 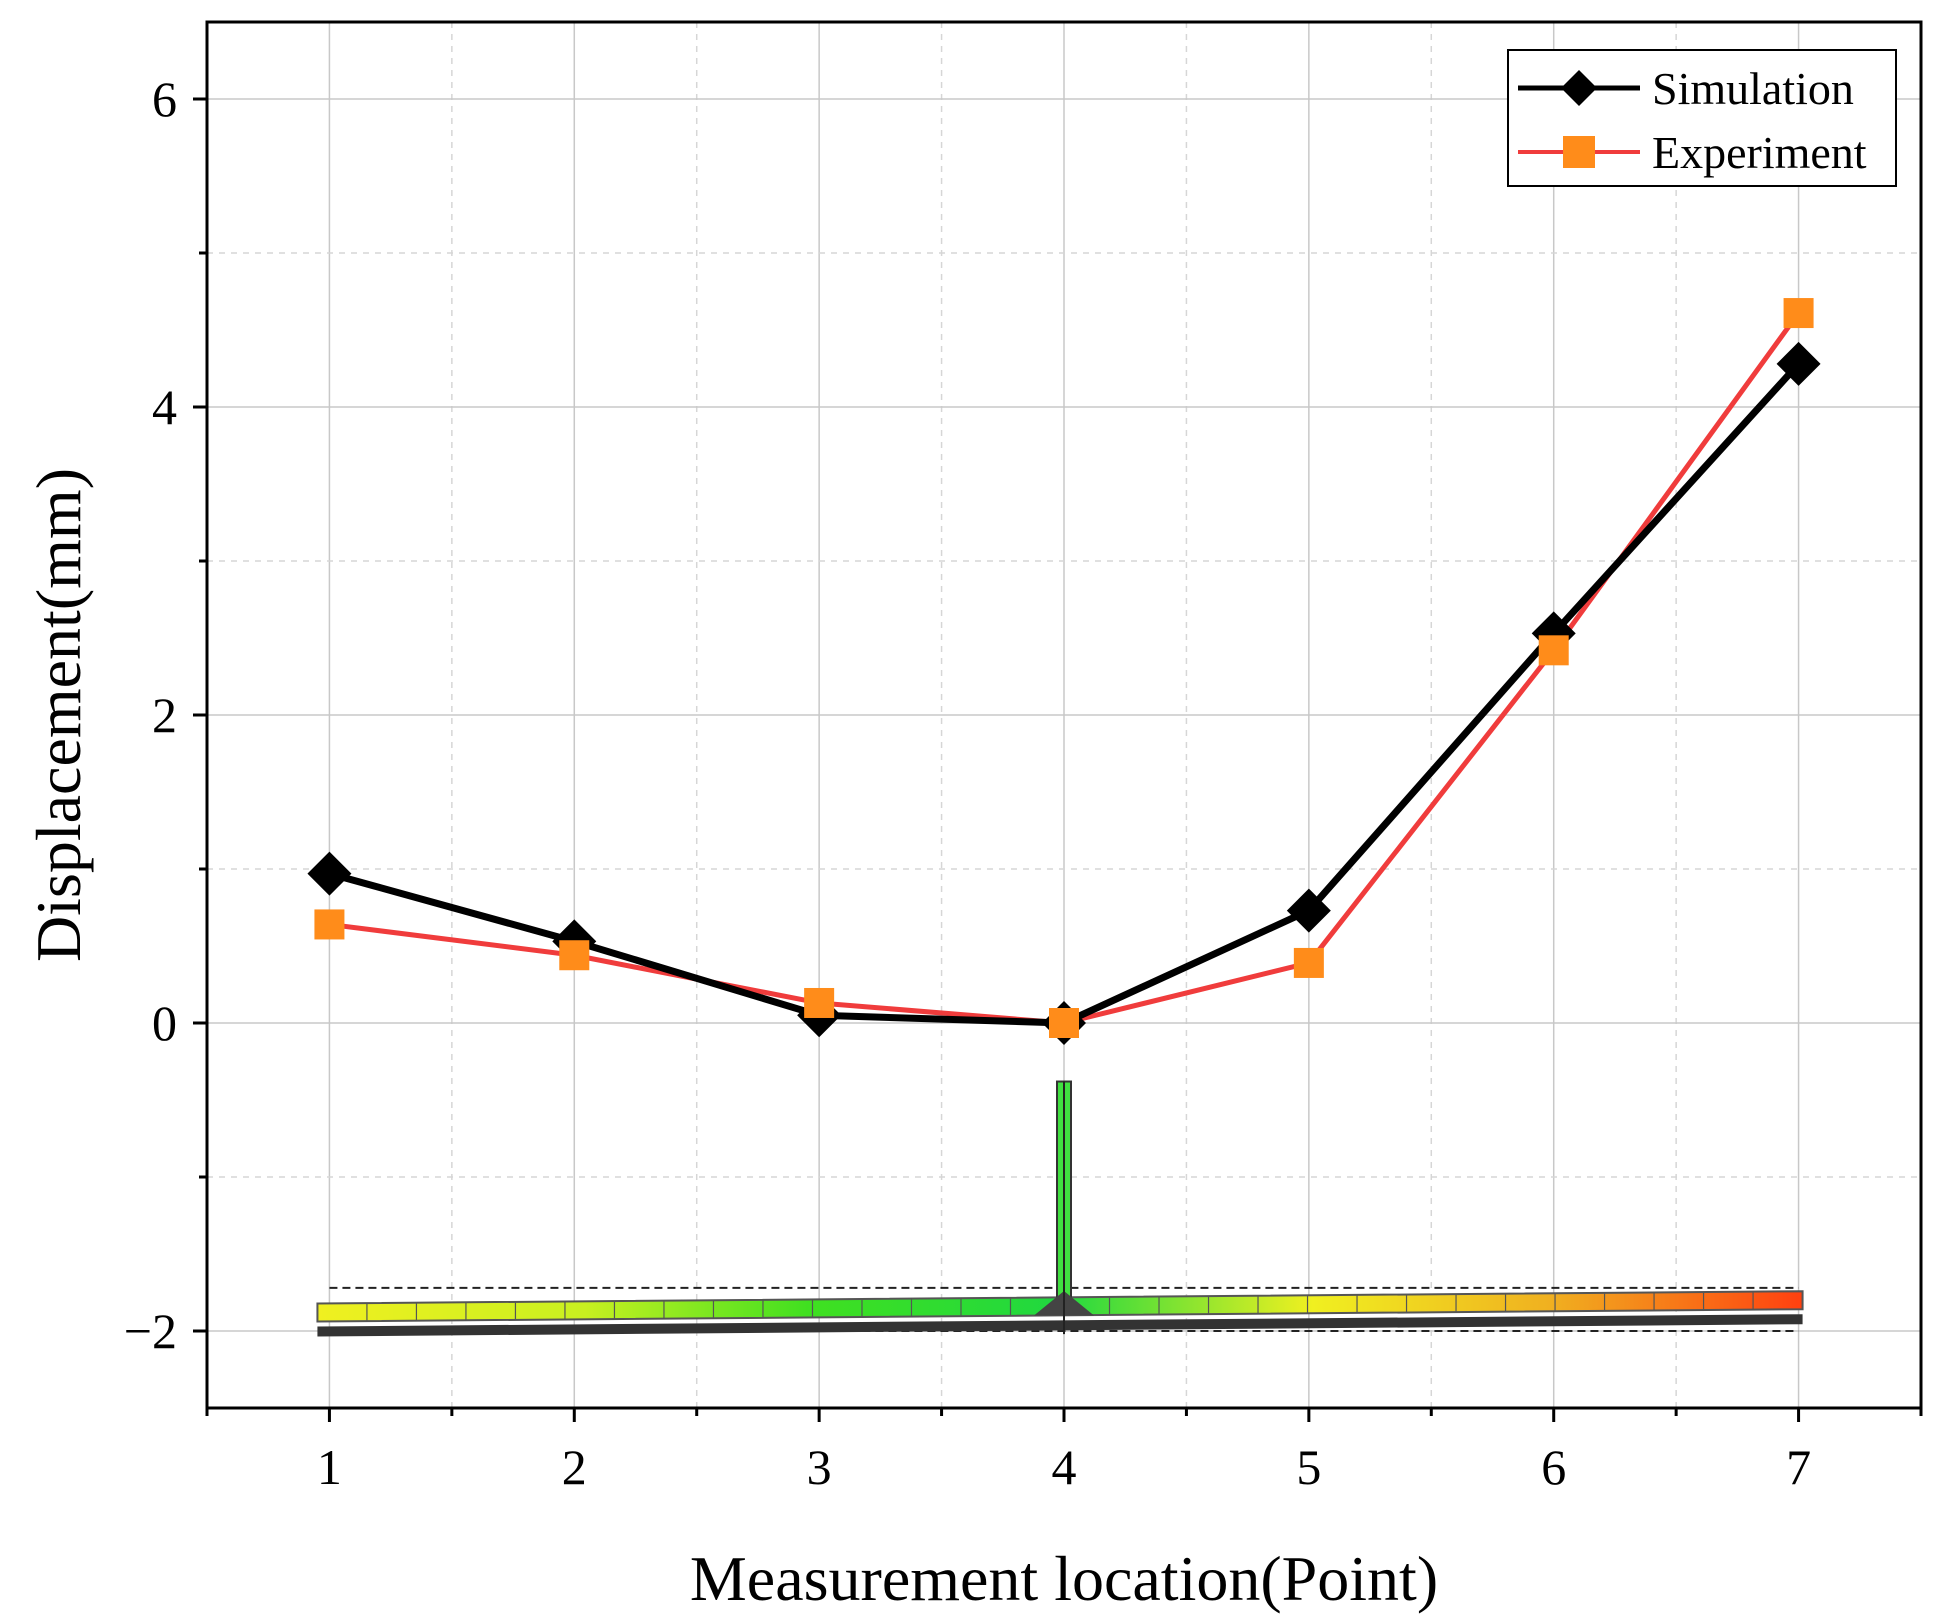 I want to click on x-tick-label: 1, so click(x=329, y=1467).